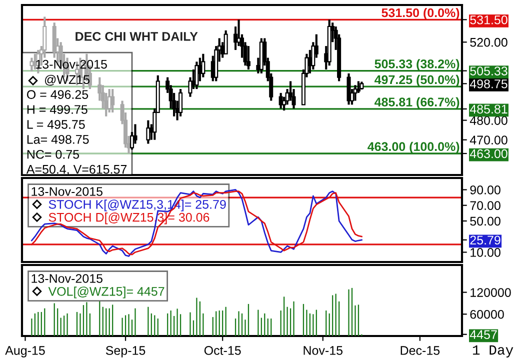 The width and height of the screenshot is (518, 364). Describe the element at coordinates (126, 352) in the screenshot. I see `x-tick-label: Sep-15` at that location.